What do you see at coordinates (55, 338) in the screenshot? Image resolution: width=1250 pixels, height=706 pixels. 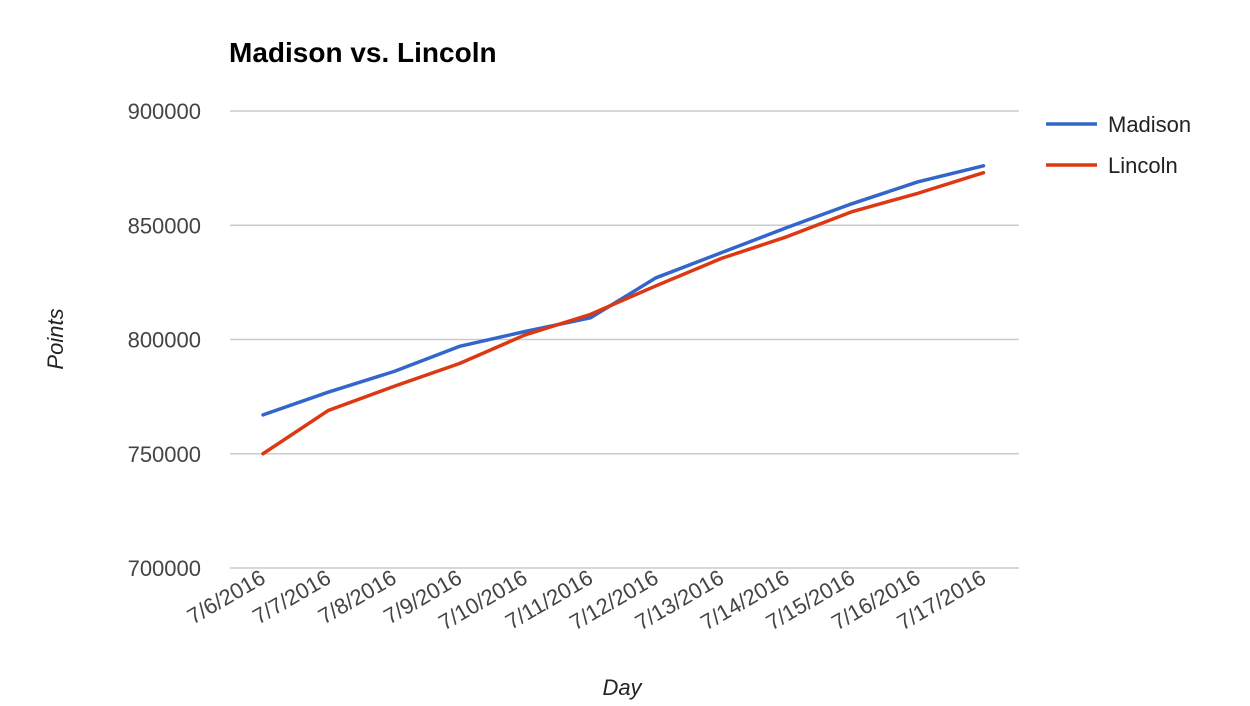 I see `y-axis-title: Points` at bounding box center [55, 338].